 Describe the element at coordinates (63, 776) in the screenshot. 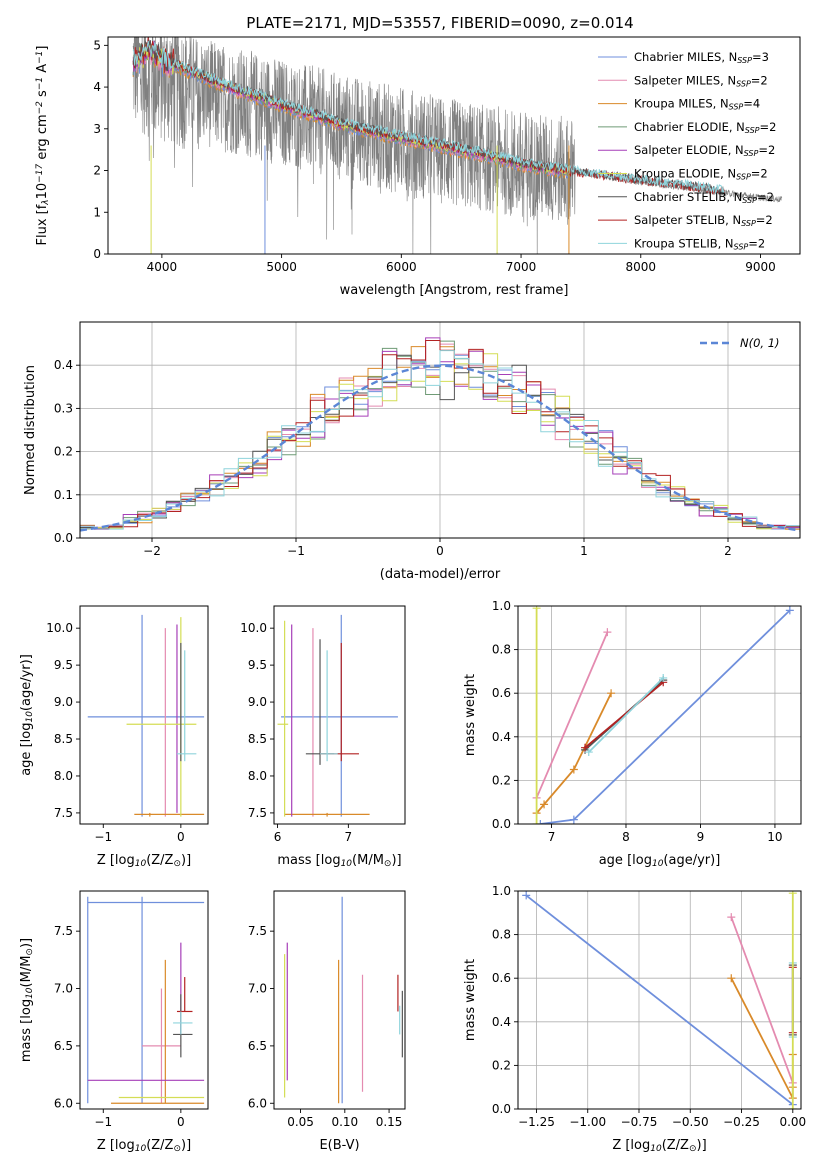

I see `y-tick-label: 8.0` at that location.